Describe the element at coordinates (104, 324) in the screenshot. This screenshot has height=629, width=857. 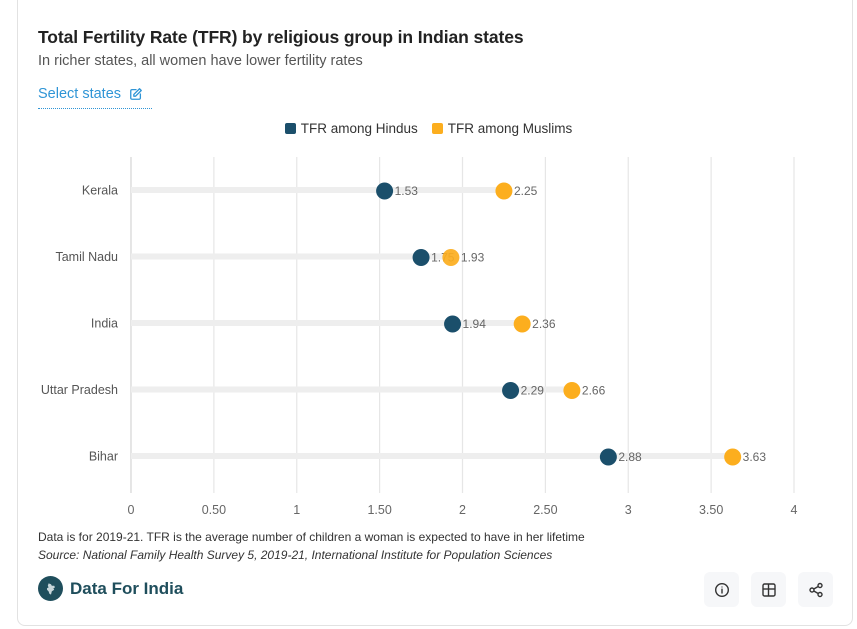
I see `category-label: India` at that location.